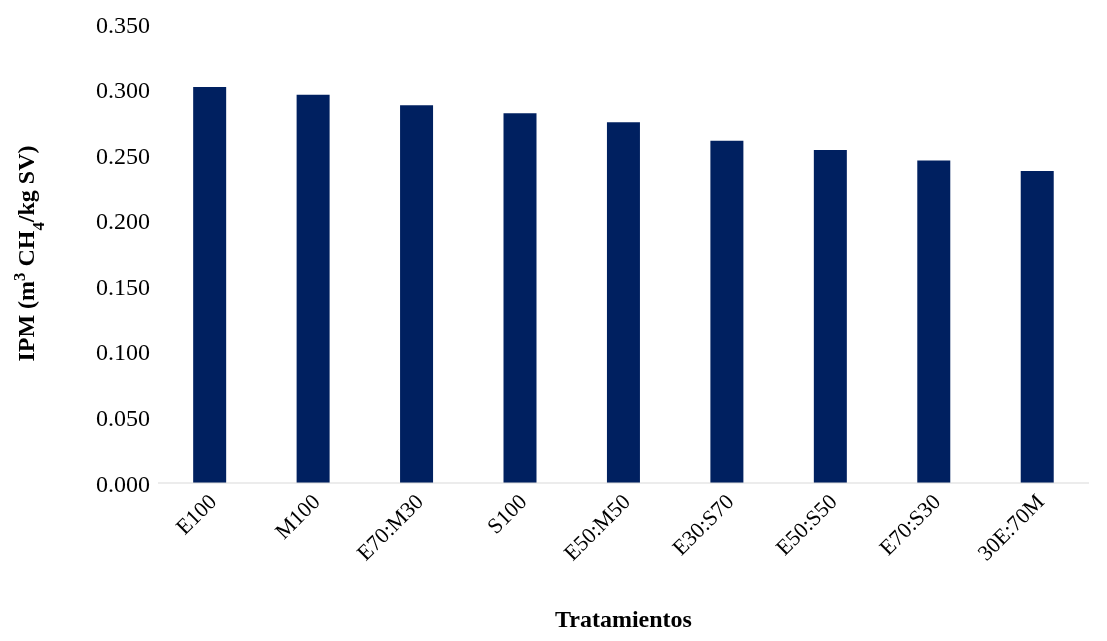 This screenshot has width=1107, height=641. What do you see at coordinates (123, 286) in the screenshot?
I see `y-tick-label: 0.150` at bounding box center [123, 286].